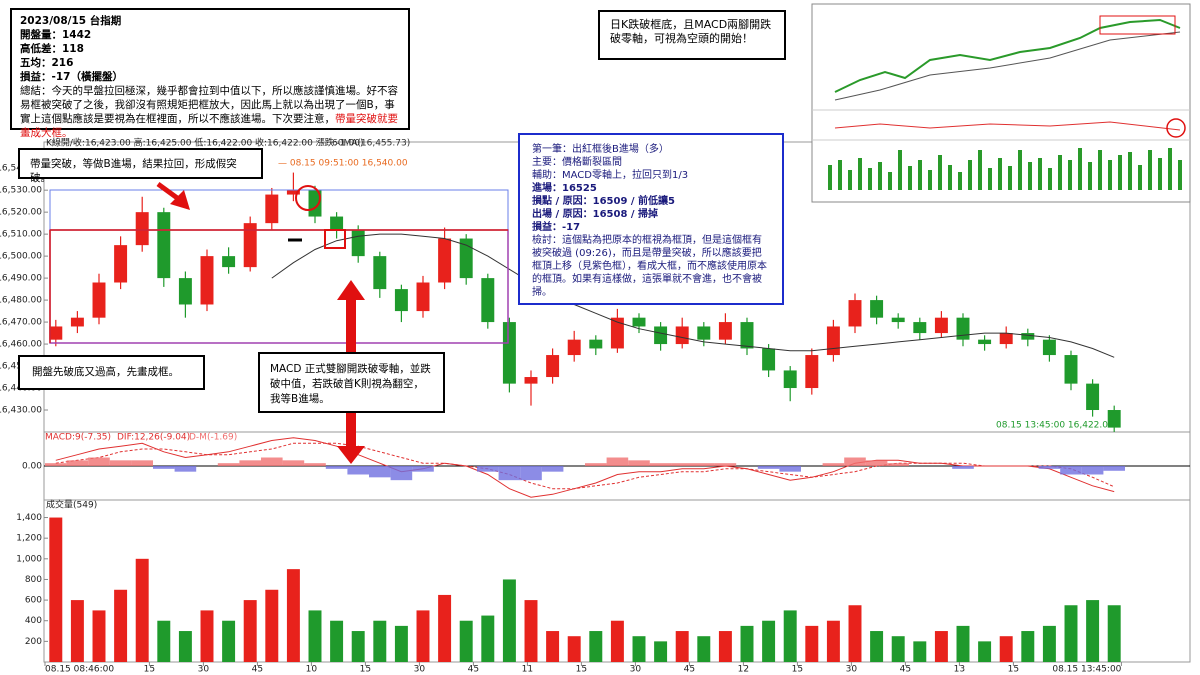 This screenshot has height=675, width=1200. I want to click on y-tick-label: 16,470.00, so click(21, 323).